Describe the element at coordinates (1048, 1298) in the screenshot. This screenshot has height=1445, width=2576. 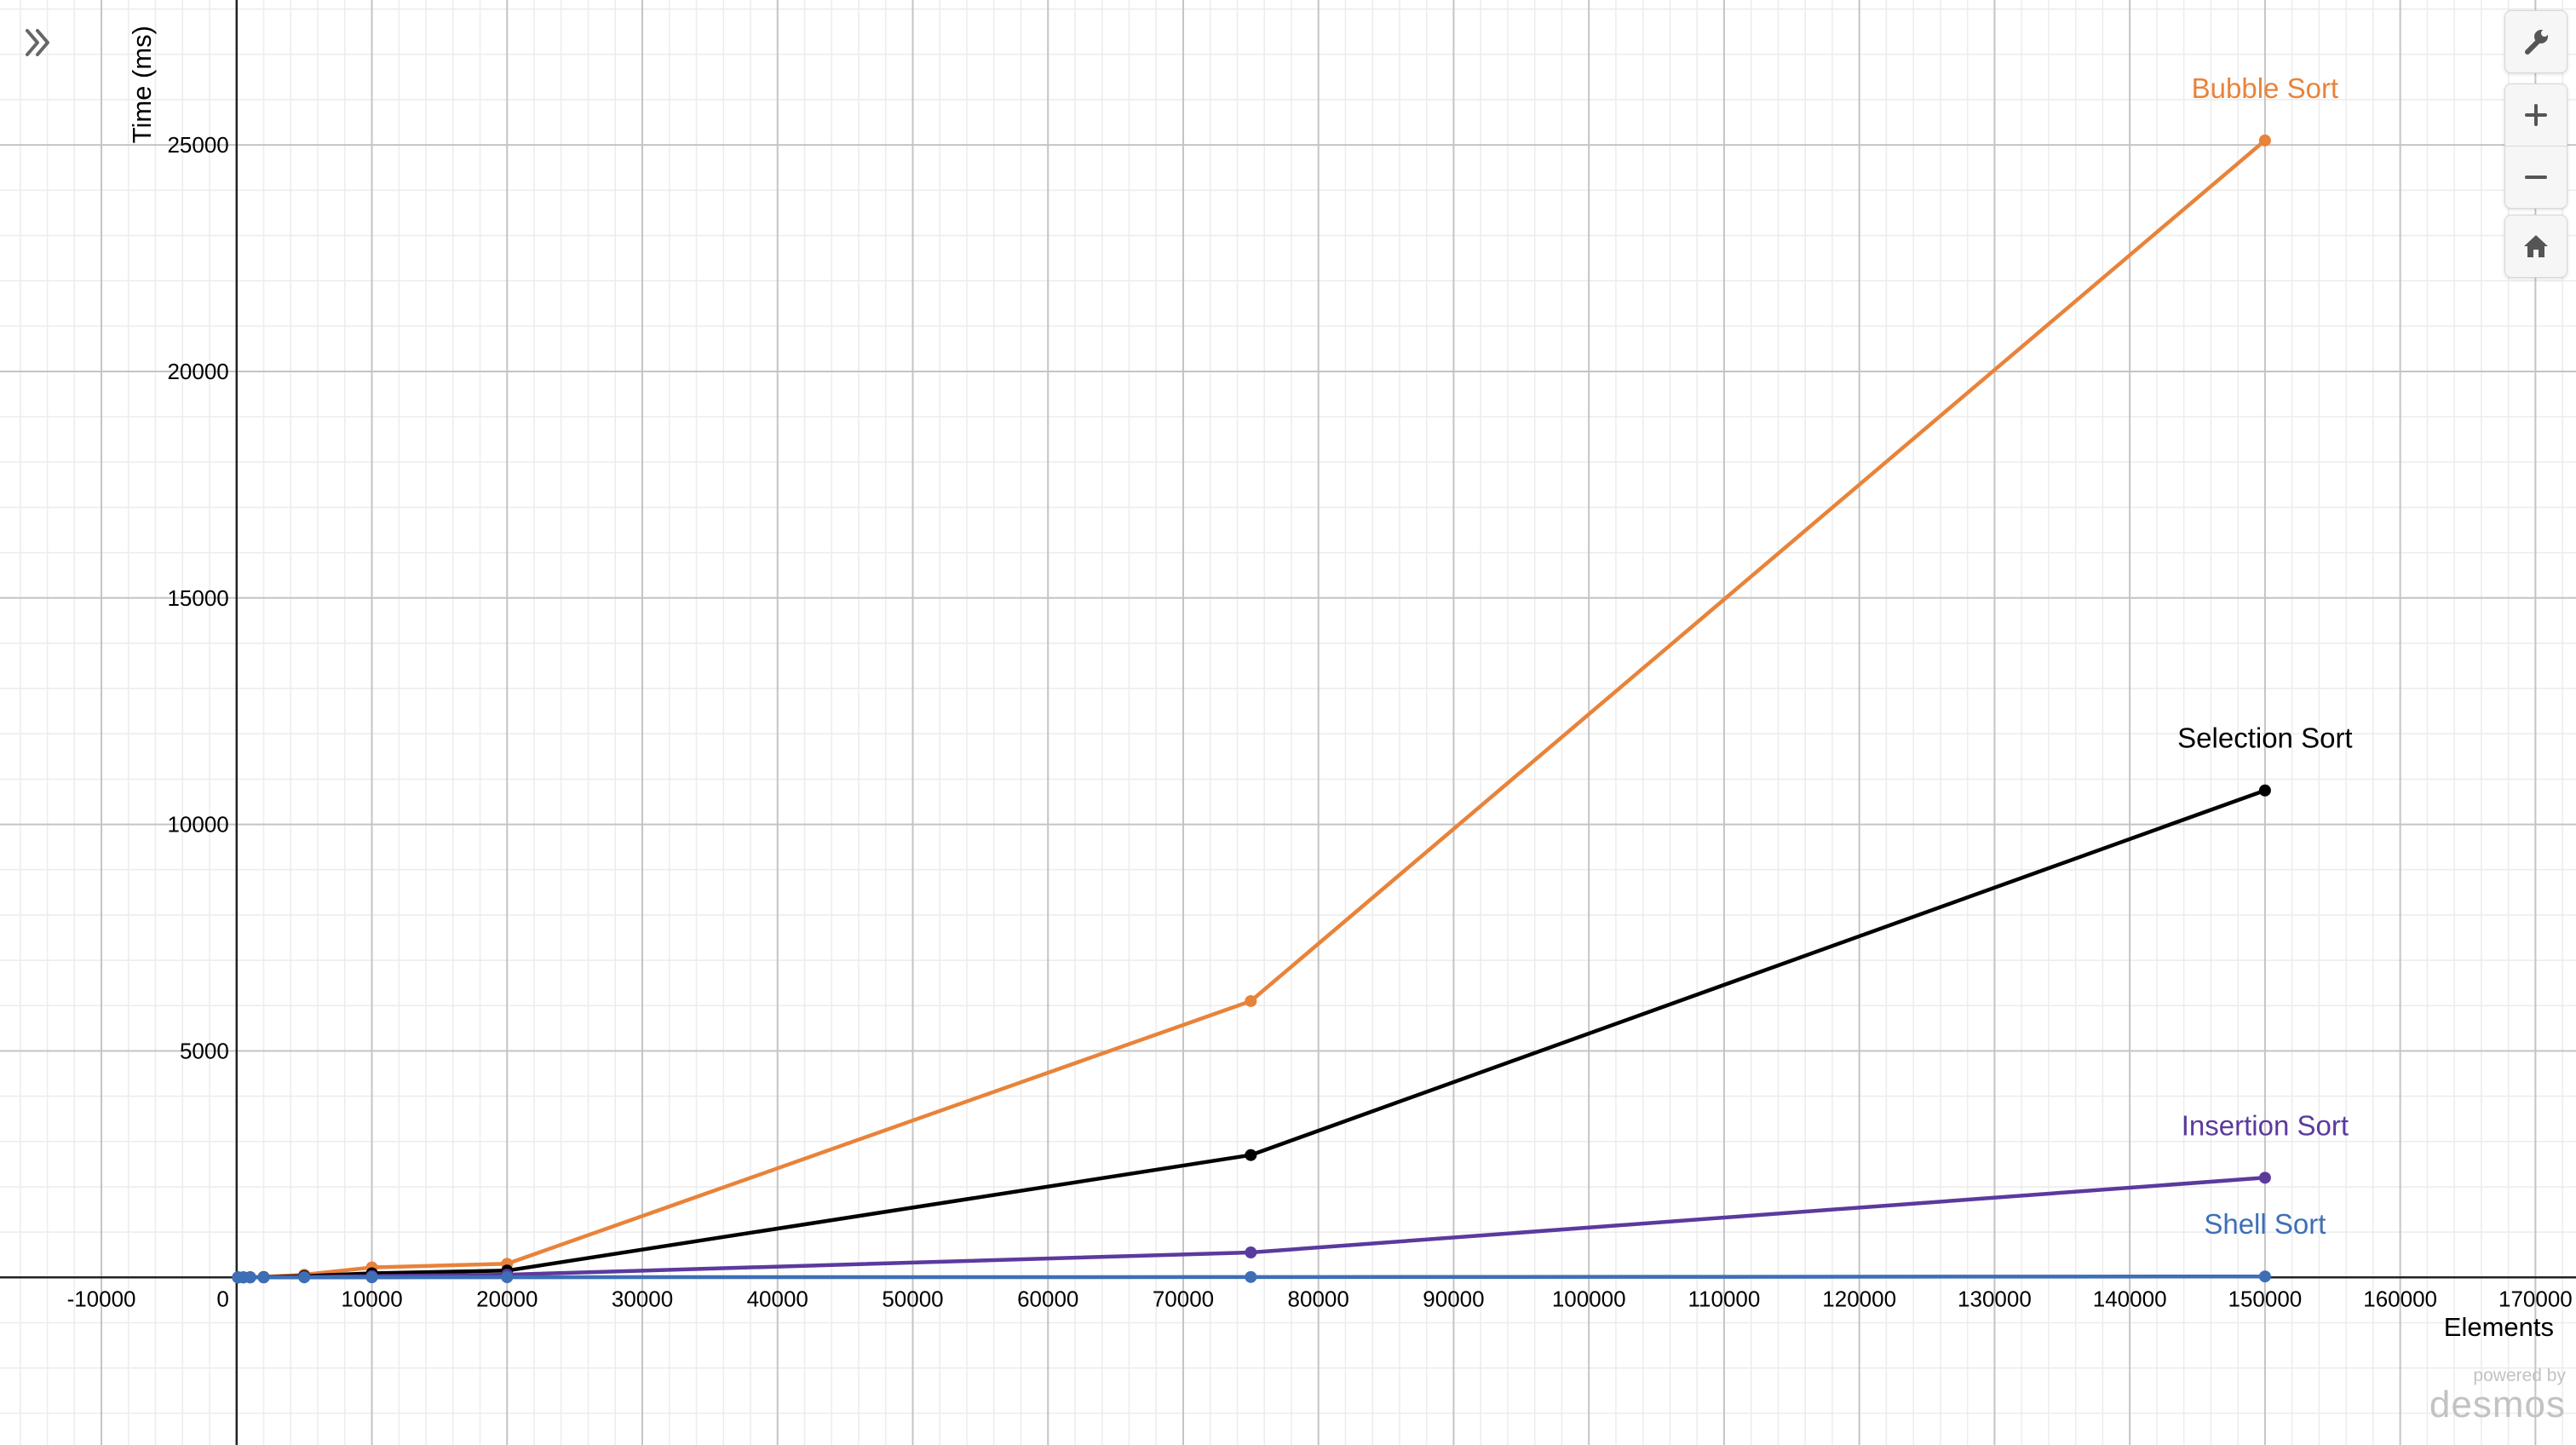
I see `x-tick-label: 60000` at that location.